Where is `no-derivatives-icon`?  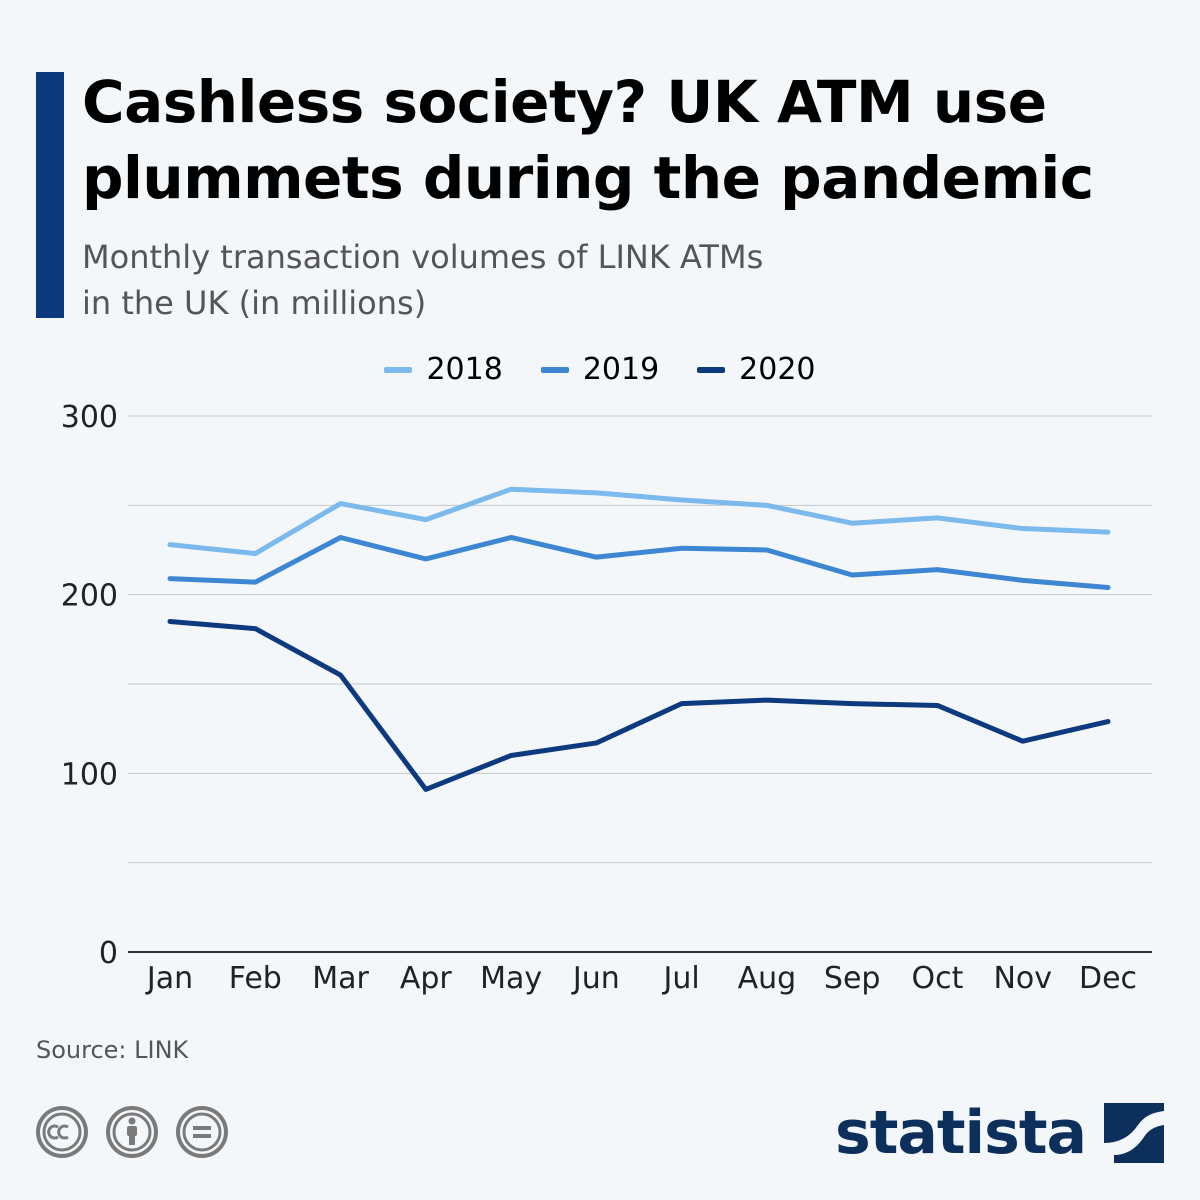
no-derivatives-icon is located at coordinates (202, 1132).